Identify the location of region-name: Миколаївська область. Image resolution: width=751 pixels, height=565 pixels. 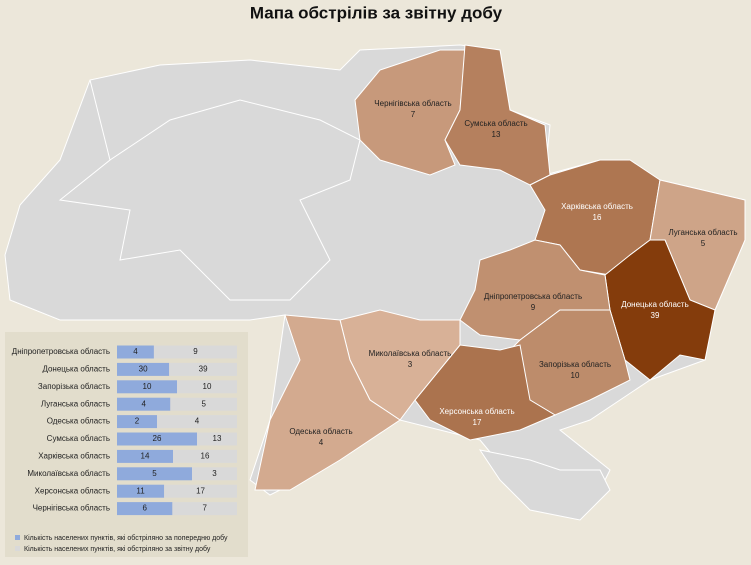
(410, 353).